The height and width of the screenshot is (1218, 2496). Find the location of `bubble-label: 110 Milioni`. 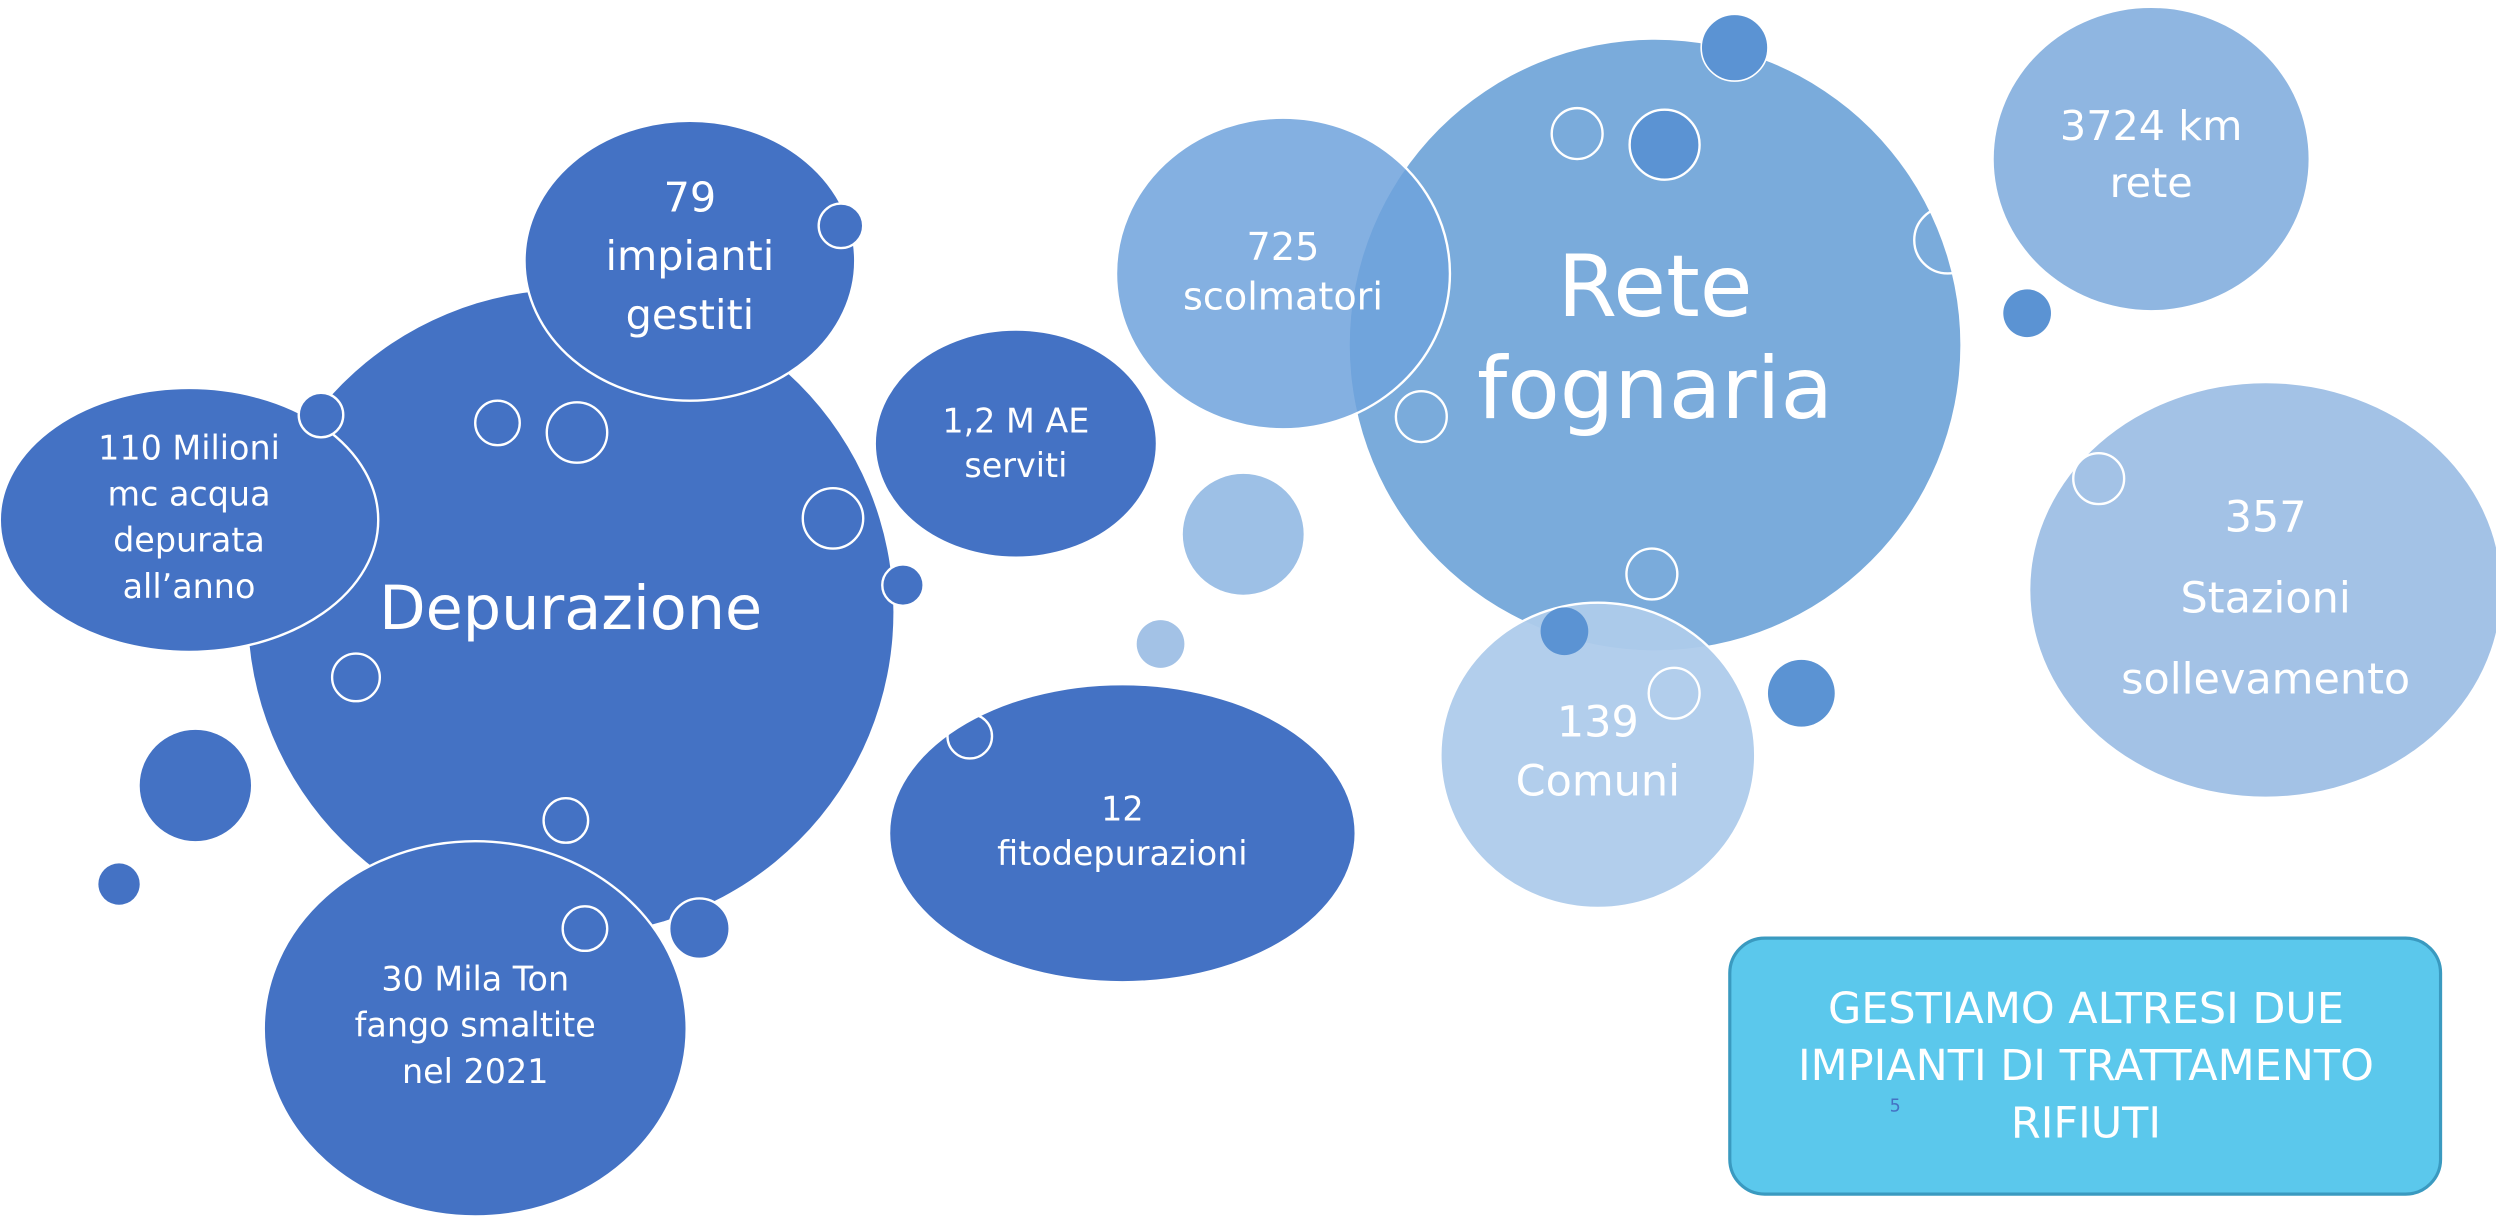

bubble-label: 110 Milioni is located at coordinates (189, 447).